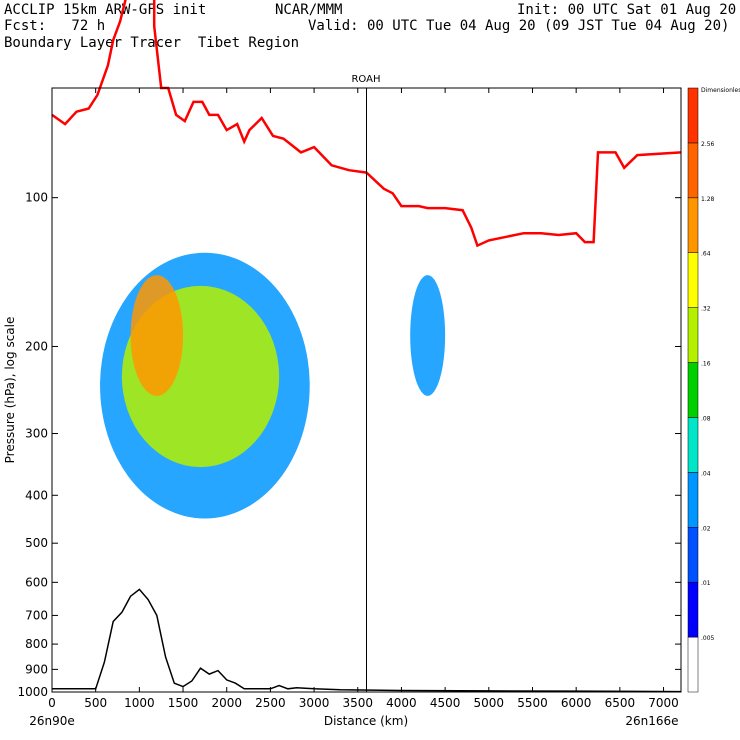 The image size is (740, 740). I want to click on x-tick-label: 4500, so click(445, 703).